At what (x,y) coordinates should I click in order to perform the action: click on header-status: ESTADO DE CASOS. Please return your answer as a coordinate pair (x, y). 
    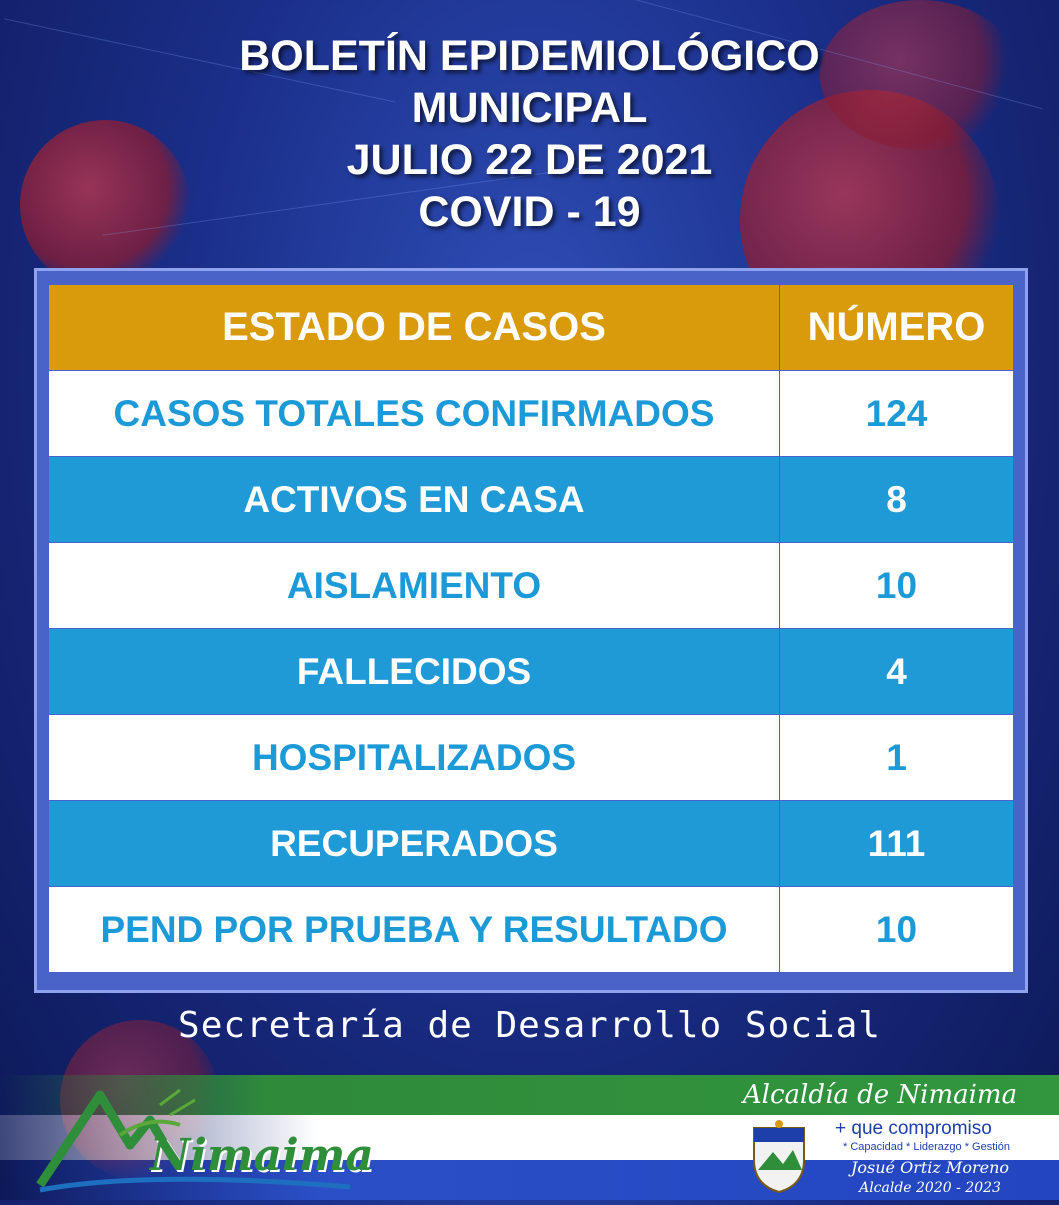
    Looking at the image, I should click on (414, 327).